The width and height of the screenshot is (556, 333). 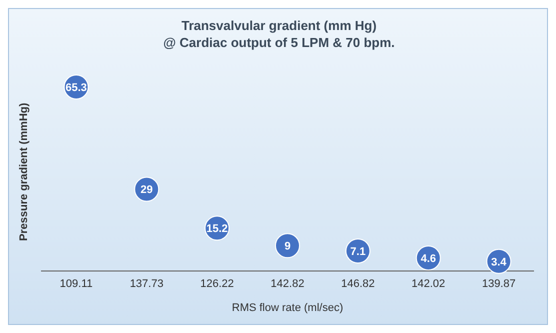 What do you see at coordinates (358, 252) in the screenshot?
I see `data-label: 7.1` at bounding box center [358, 252].